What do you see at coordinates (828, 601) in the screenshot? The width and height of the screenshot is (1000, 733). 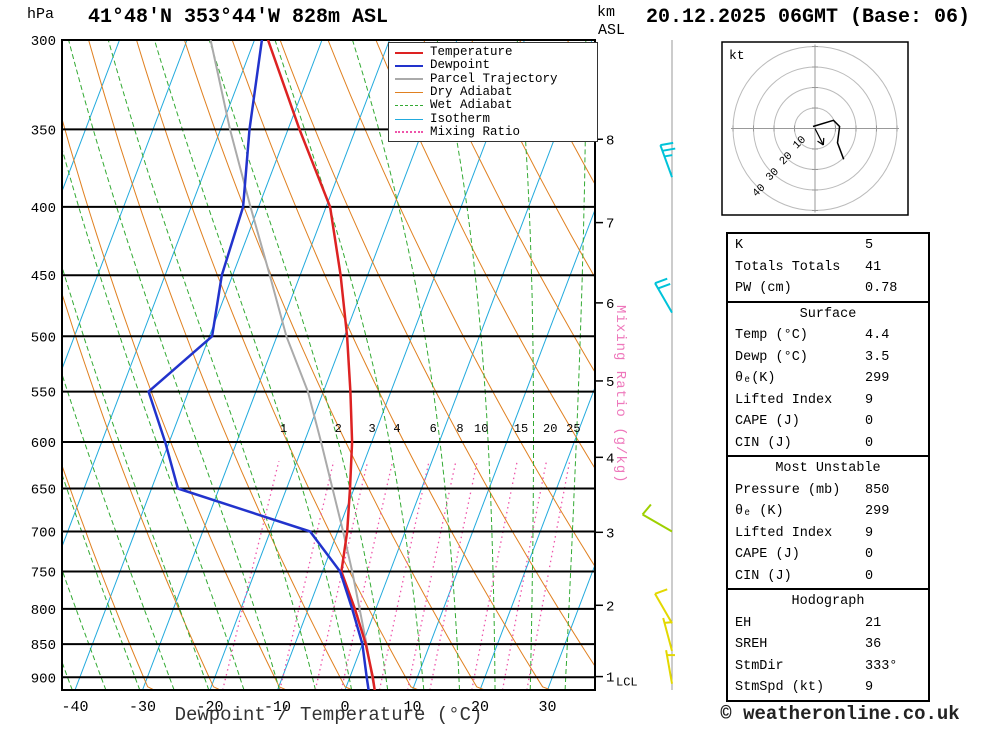 I see `table-section-header: Hodograph` at bounding box center [828, 601].